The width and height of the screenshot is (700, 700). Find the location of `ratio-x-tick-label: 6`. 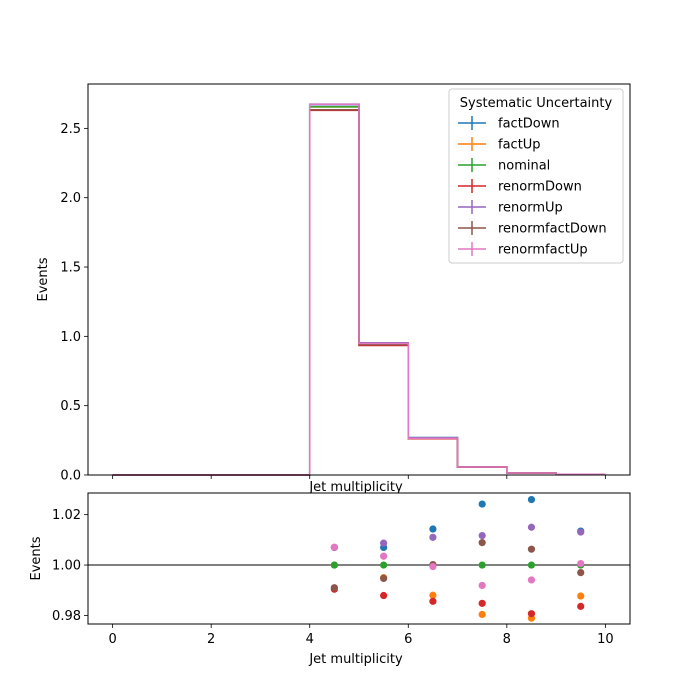

ratio-x-tick-label: 6 is located at coordinates (408, 639).